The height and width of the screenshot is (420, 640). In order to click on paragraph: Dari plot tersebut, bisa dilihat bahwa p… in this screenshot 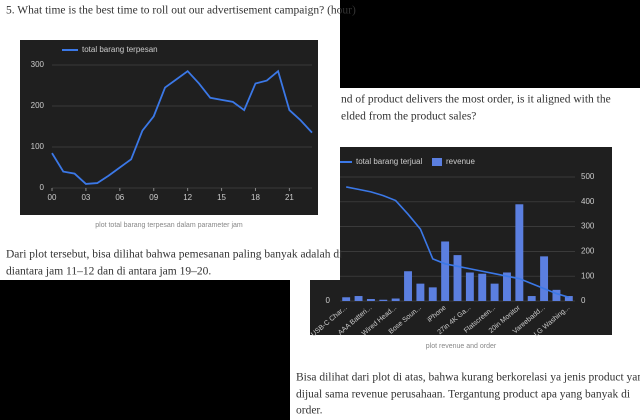, I will do `click(174, 255)`.